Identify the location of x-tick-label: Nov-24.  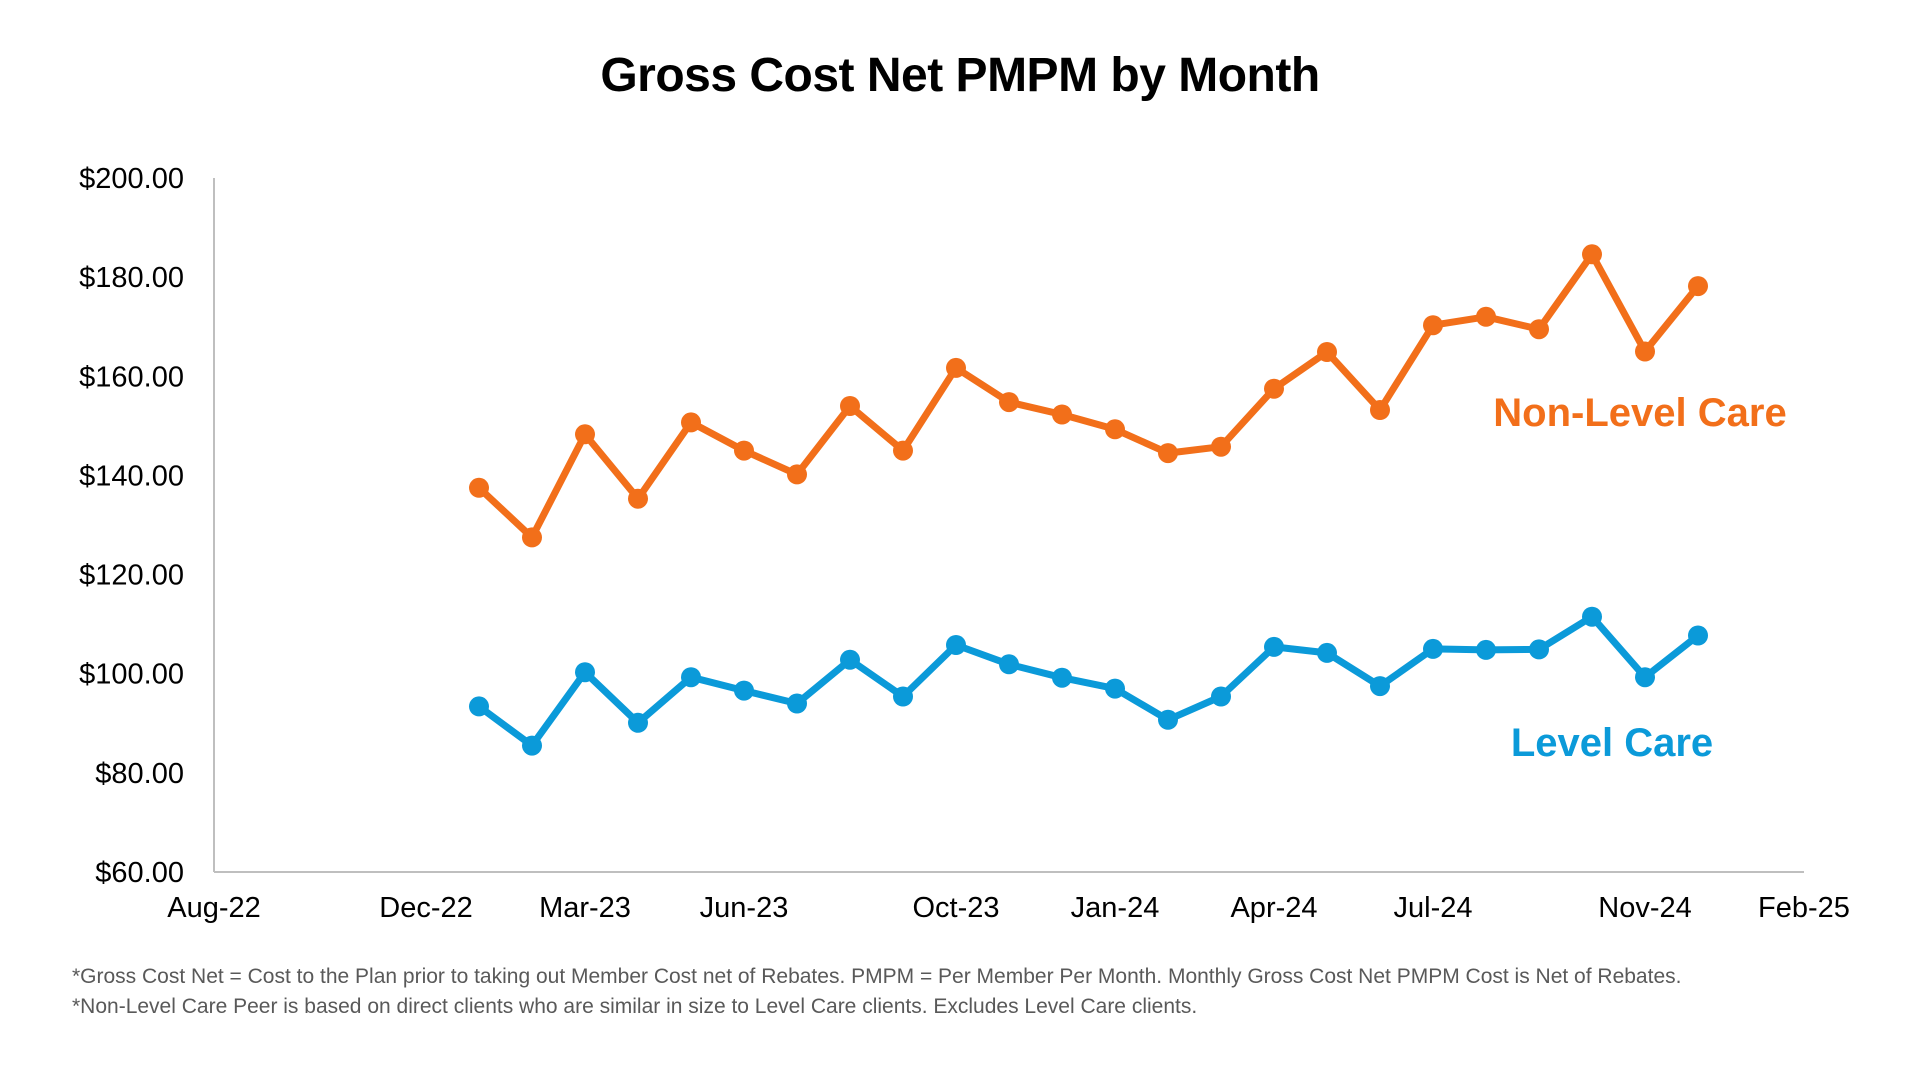
(1645, 908).